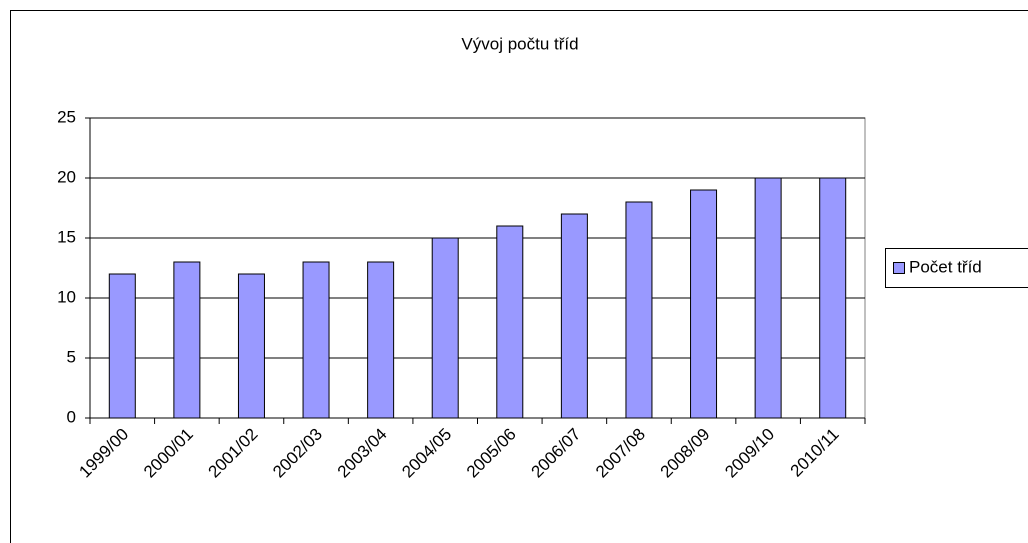 The image size is (1028, 543). What do you see at coordinates (71, 416) in the screenshot?
I see `y-tick-label: 0` at bounding box center [71, 416].